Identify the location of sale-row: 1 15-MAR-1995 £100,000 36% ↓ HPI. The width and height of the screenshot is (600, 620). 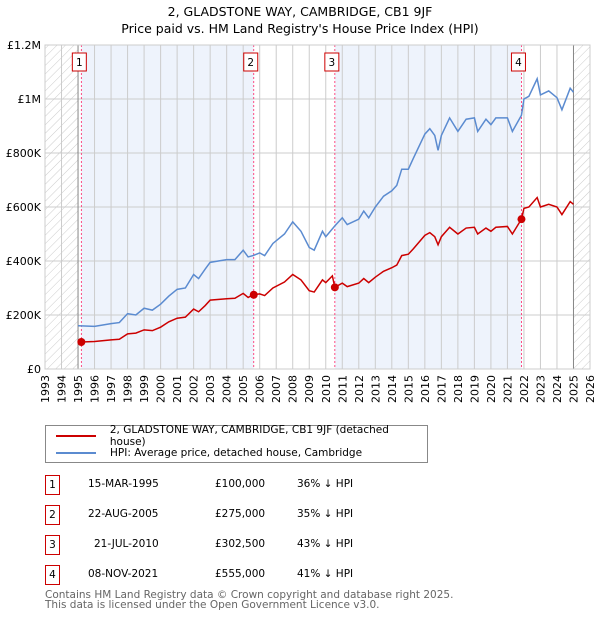
(245, 485).